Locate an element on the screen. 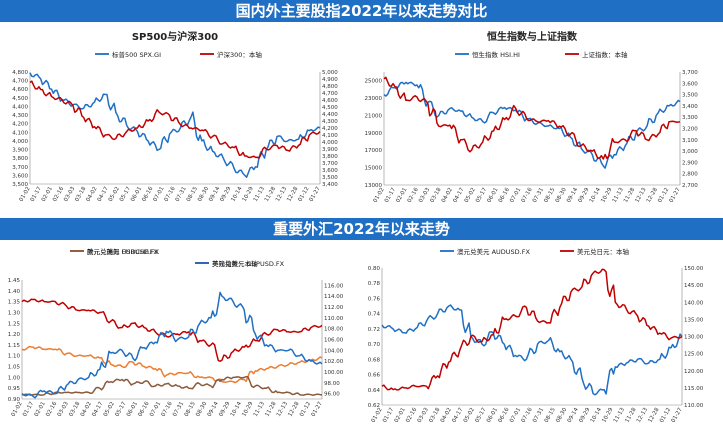 The width and height of the screenshot is (723, 433). y-tick-left: 3,800 is located at coordinates (20, 159).